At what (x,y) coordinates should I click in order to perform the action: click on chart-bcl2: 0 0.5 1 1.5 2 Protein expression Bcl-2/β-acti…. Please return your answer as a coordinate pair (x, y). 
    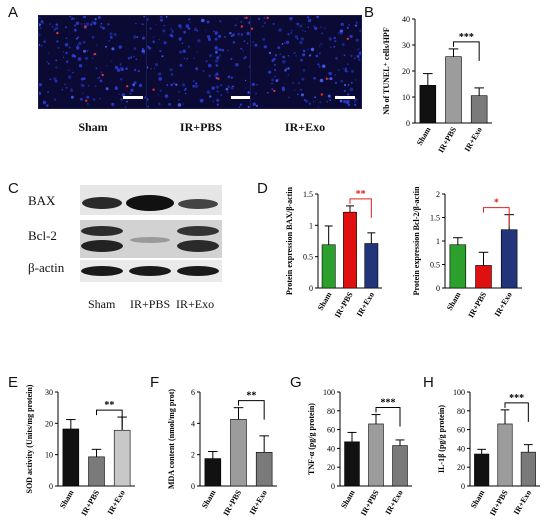
    Looking at the image, I should click on (467, 252).